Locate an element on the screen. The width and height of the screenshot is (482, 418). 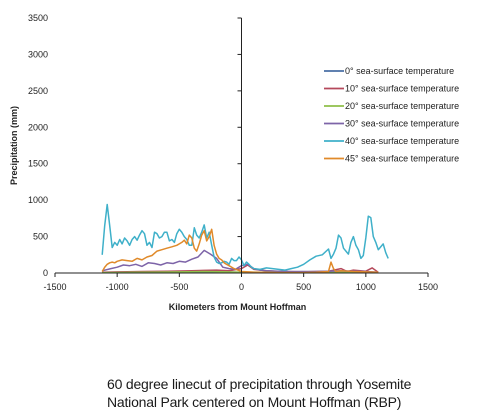
y-tick-label: 2500 is located at coordinates (38, 91).